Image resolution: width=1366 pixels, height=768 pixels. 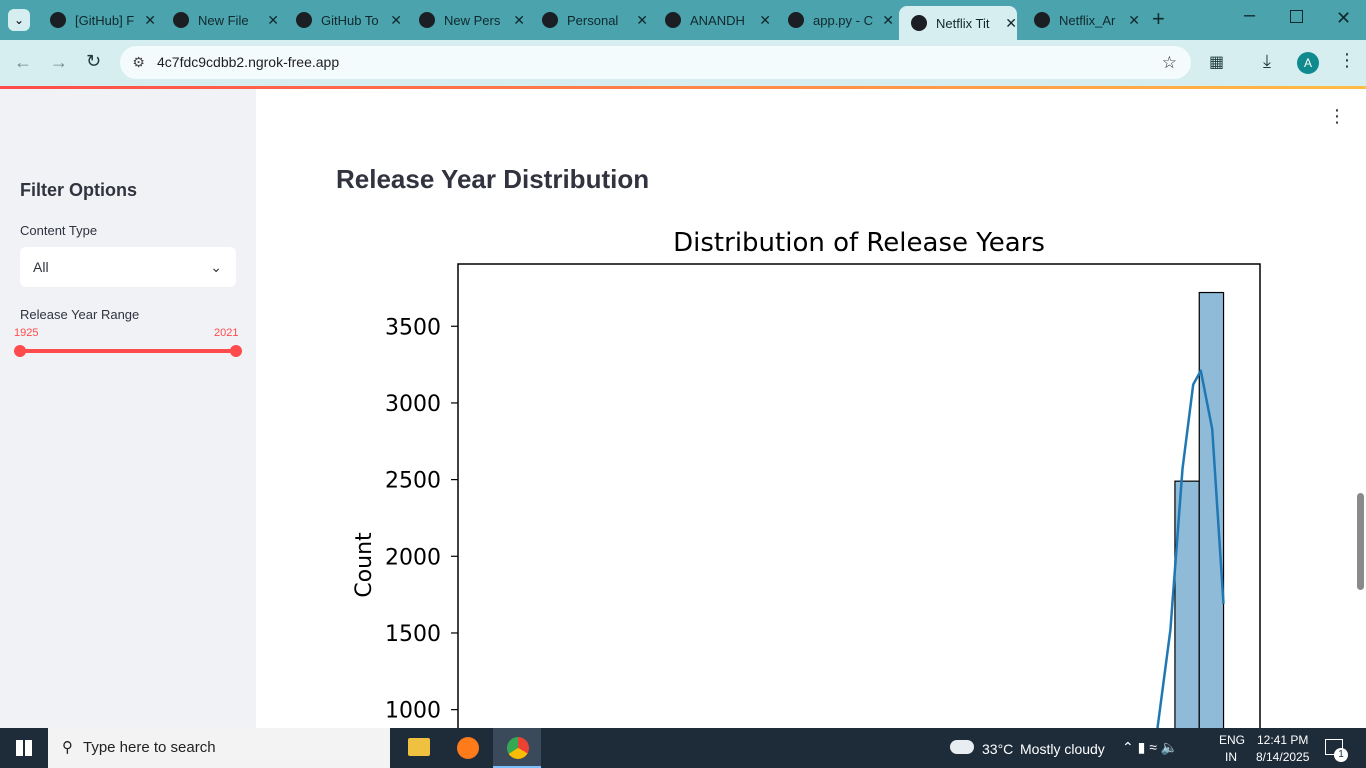 What do you see at coordinates (1087, 20) in the screenshot?
I see `tab-title: Netflix_Ar` at bounding box center [1087, 20].